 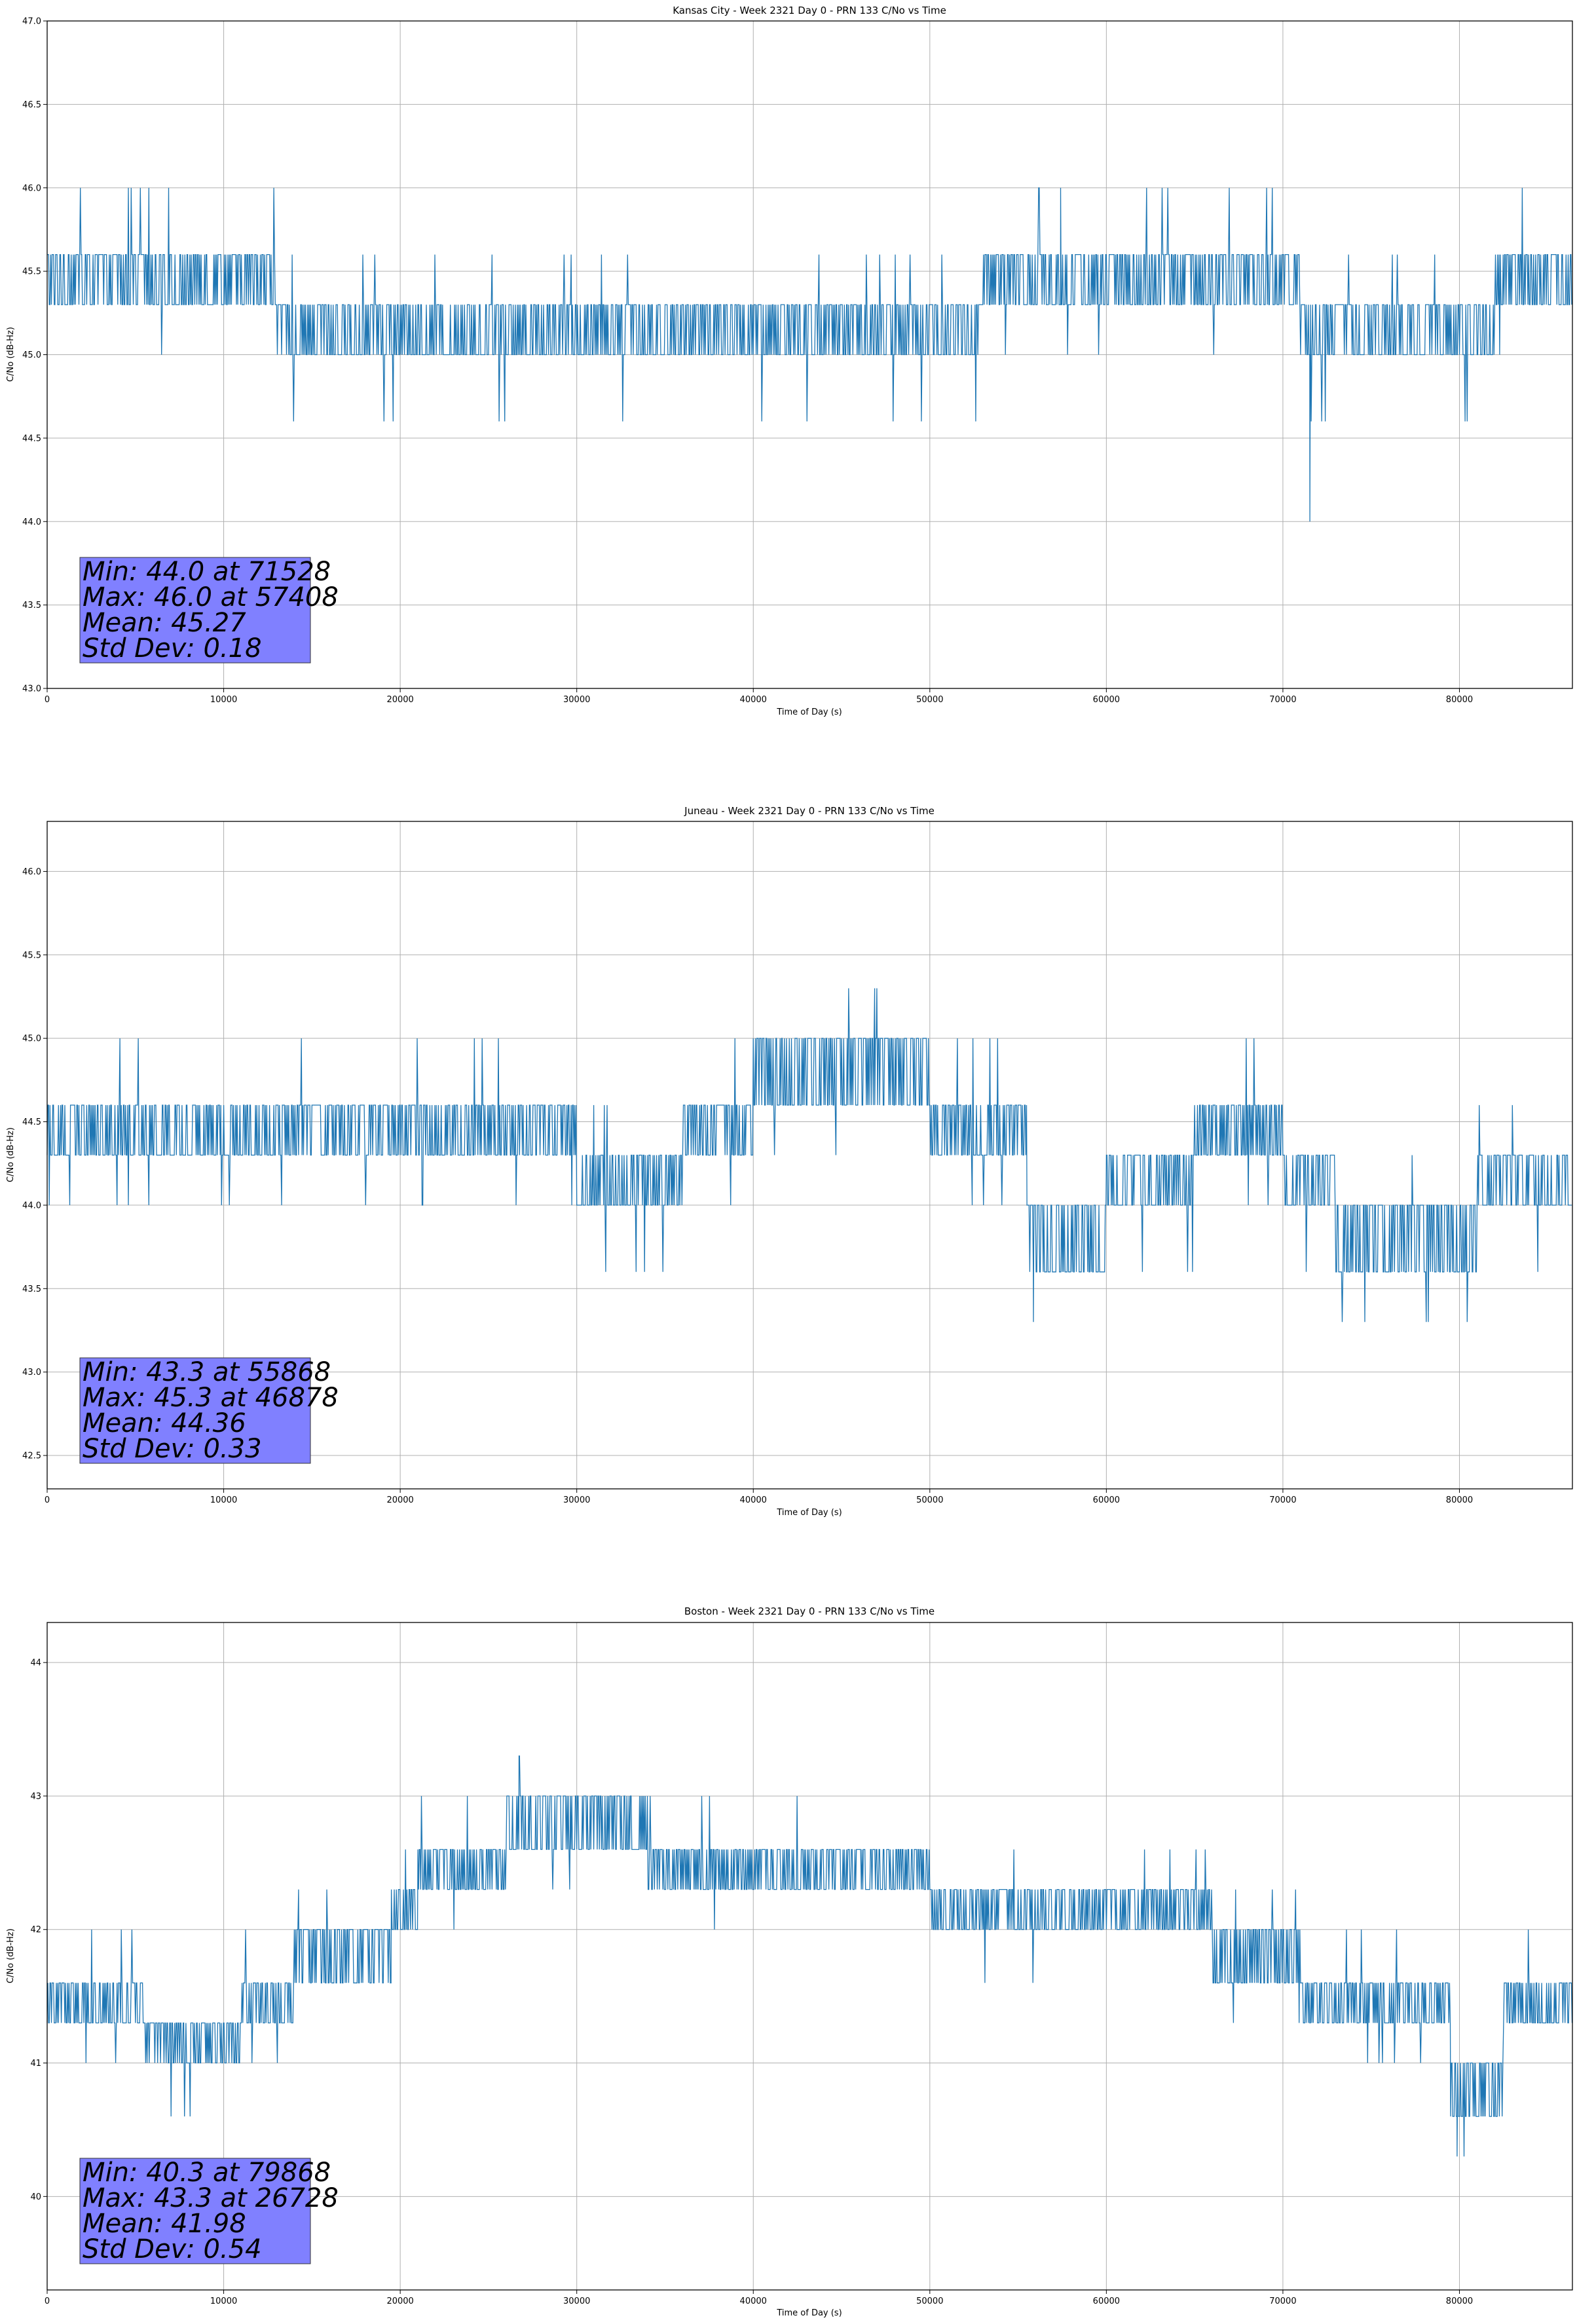 What do you see at coordinates (35, 2197) in the screenshot?
I see `y-tick-label: 40` at bounding box center [35, 2197].